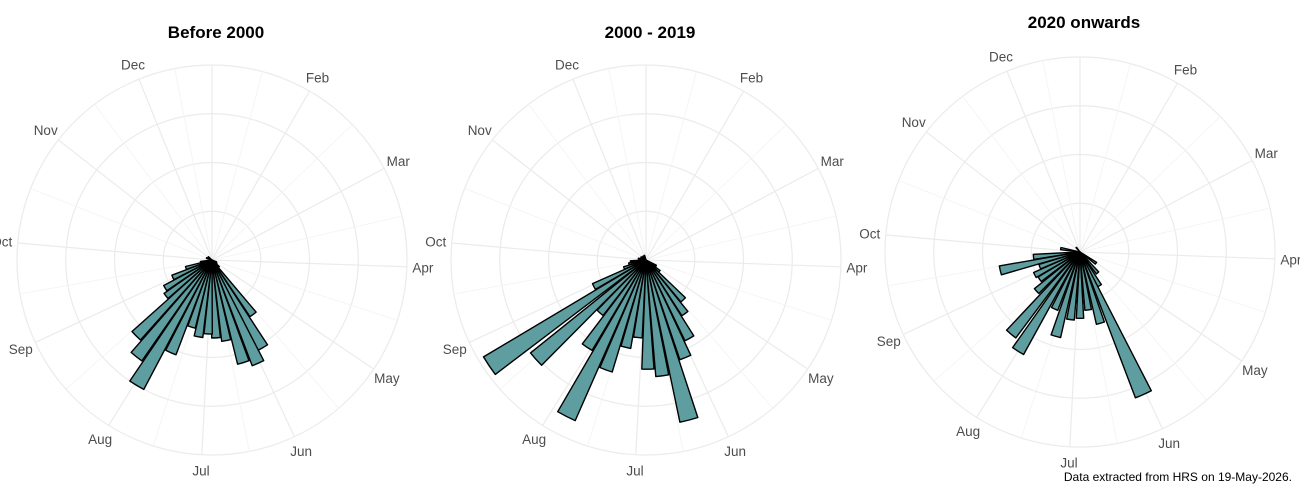 The width and height of the screenshot is (1300, 500). I want to click on month-label-nov: Nov, so click(480, 130).